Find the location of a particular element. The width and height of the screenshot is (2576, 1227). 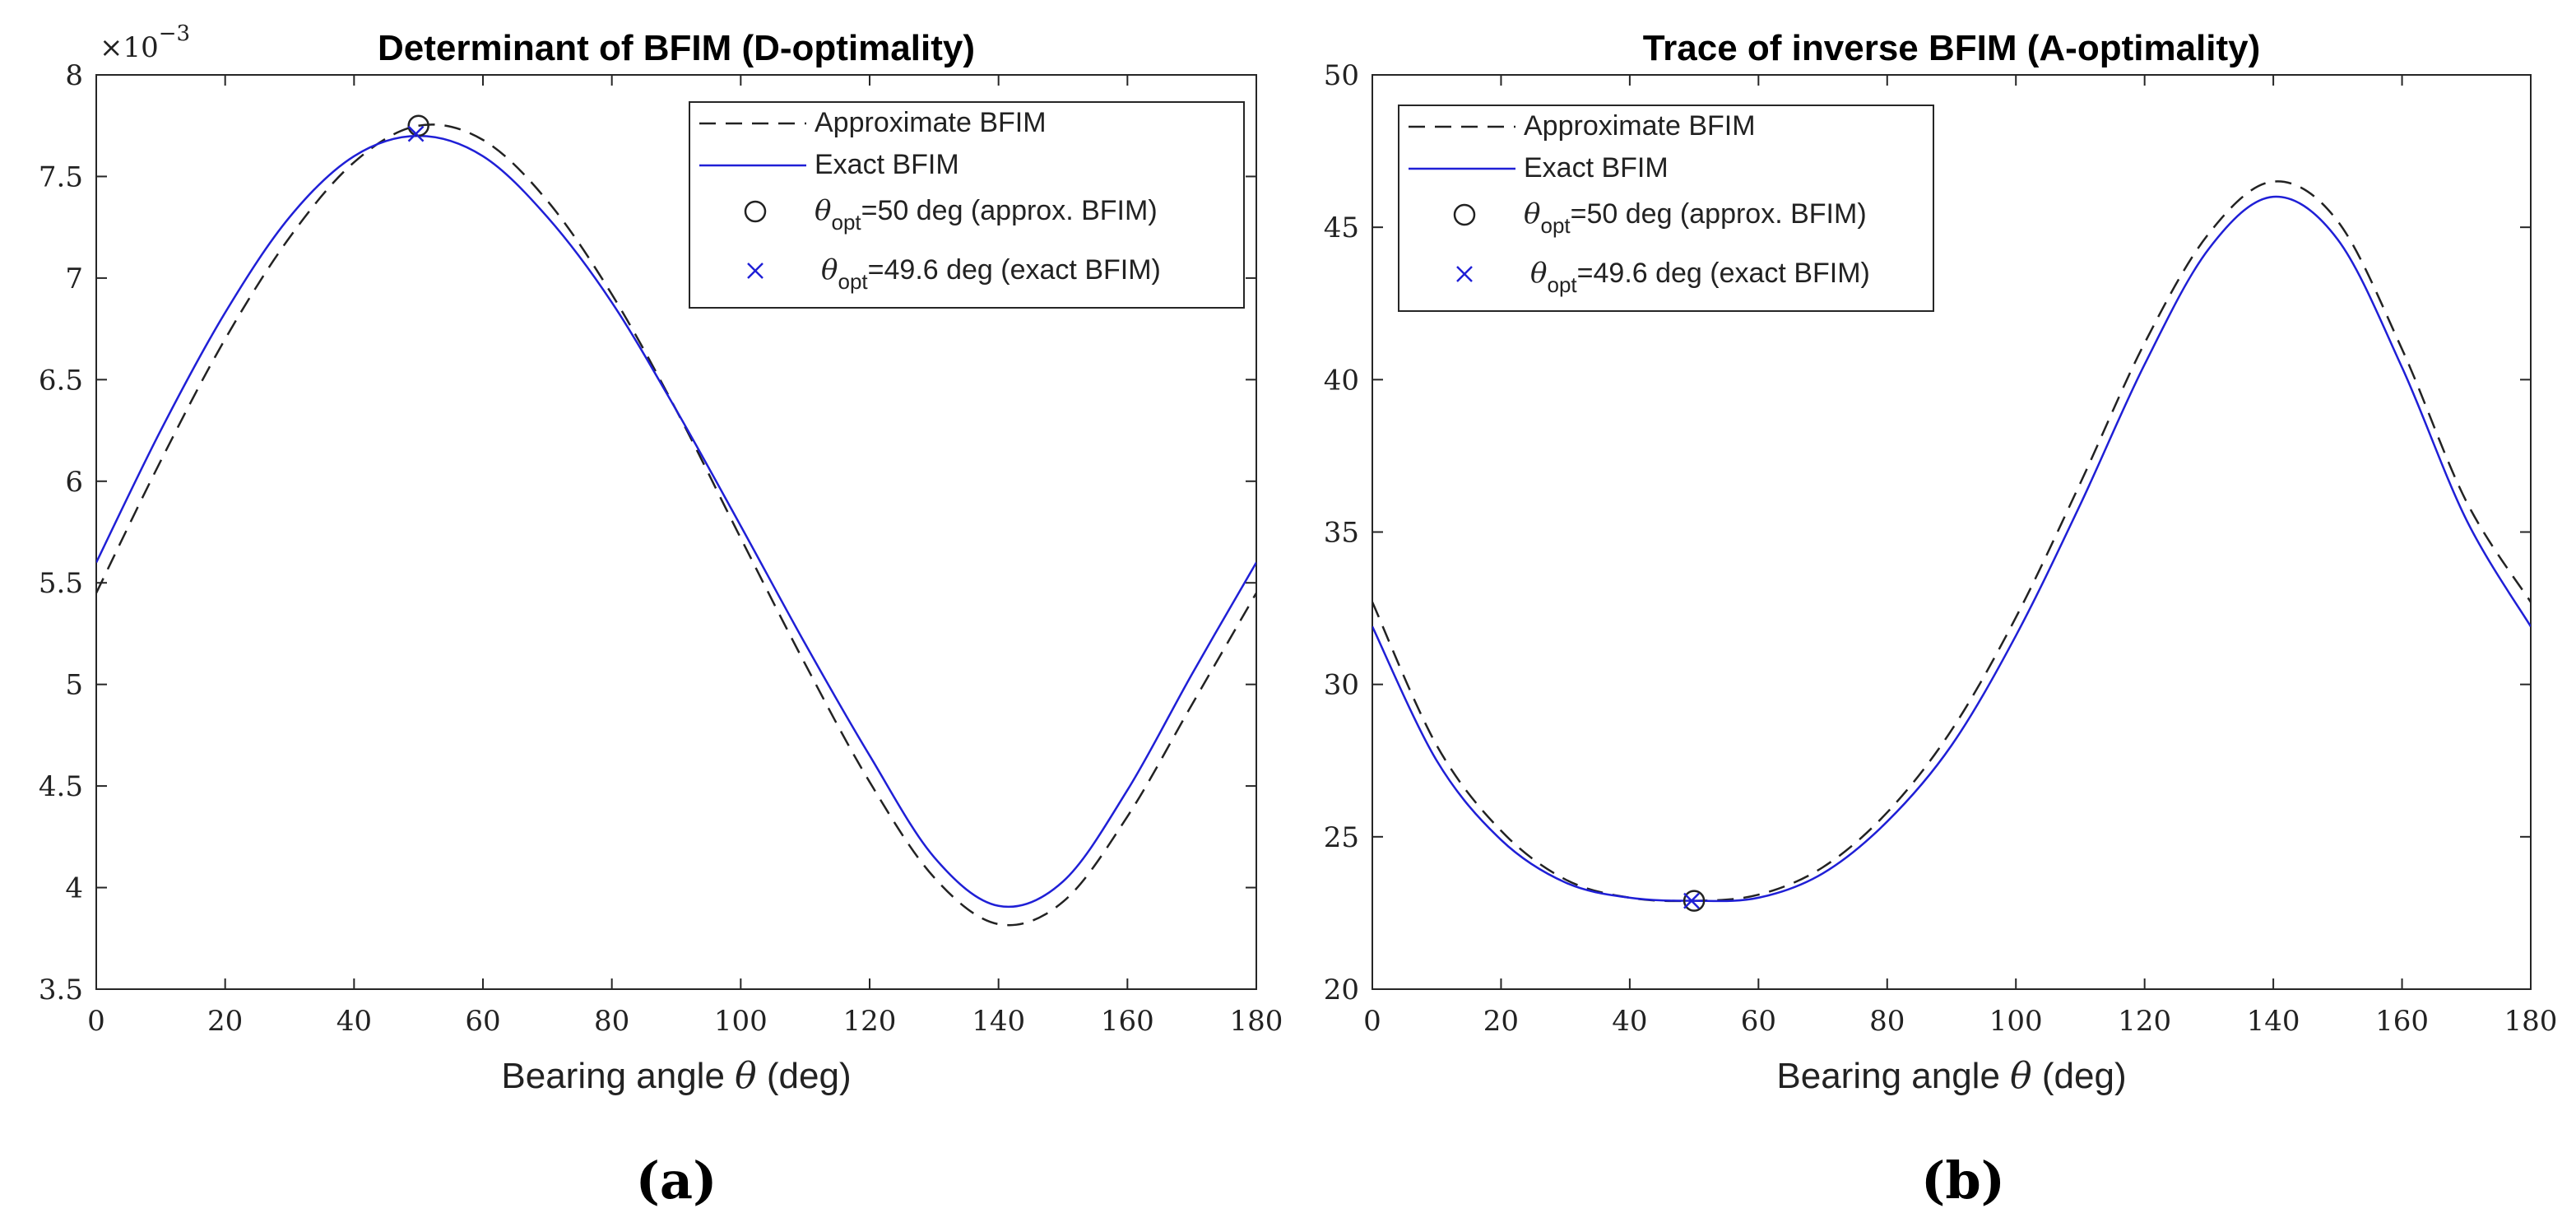

optimum-marker-circle is located at coordinates (1695, 901).